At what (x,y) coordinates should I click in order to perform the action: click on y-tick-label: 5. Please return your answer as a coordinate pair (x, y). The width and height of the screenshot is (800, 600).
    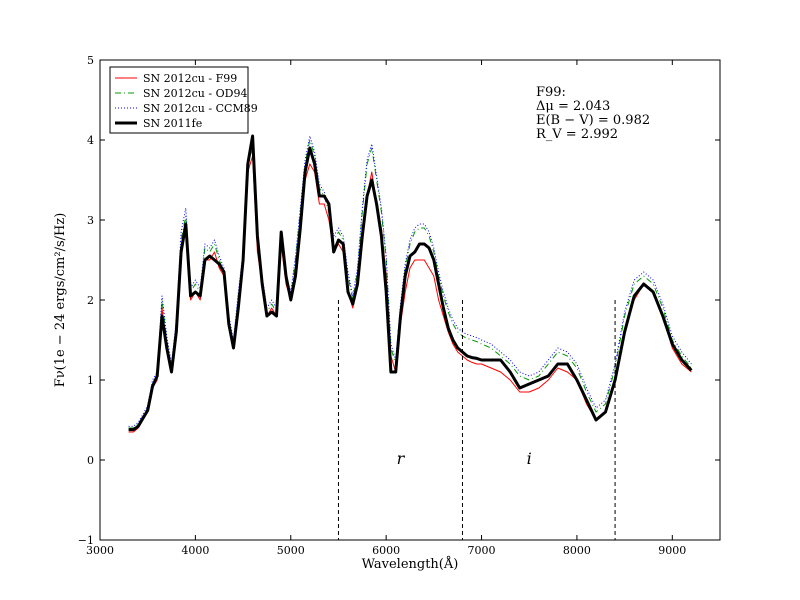
    Looking at the image, I should click on (90, 60).